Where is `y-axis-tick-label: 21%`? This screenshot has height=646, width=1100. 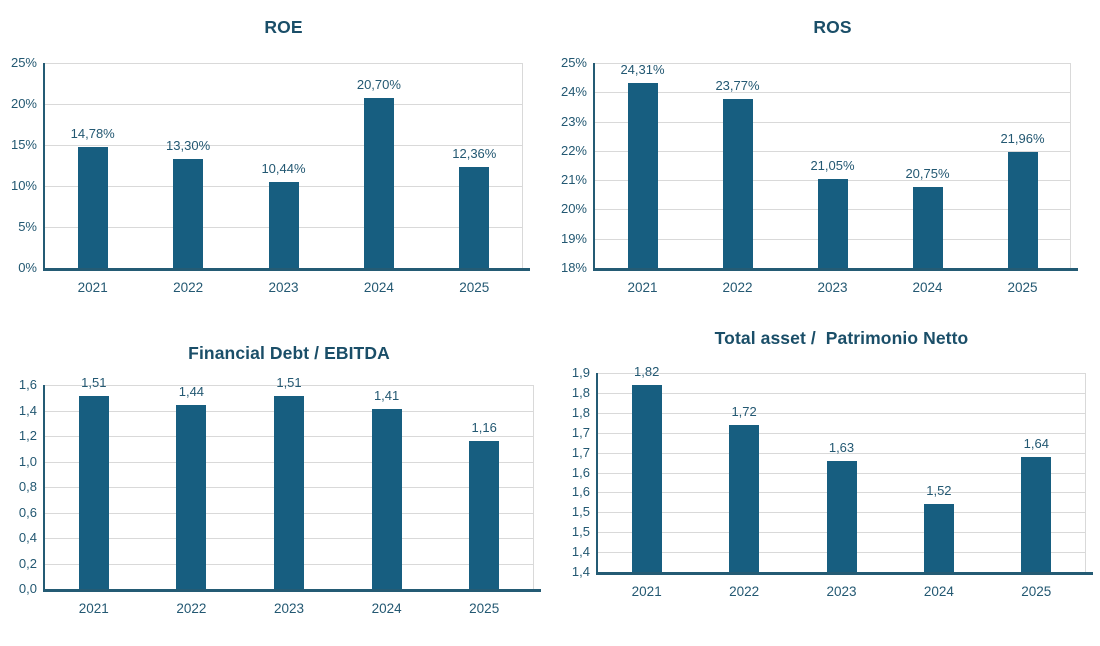
y-axis-tick-label: 21% is located at coordinates (573, 179).